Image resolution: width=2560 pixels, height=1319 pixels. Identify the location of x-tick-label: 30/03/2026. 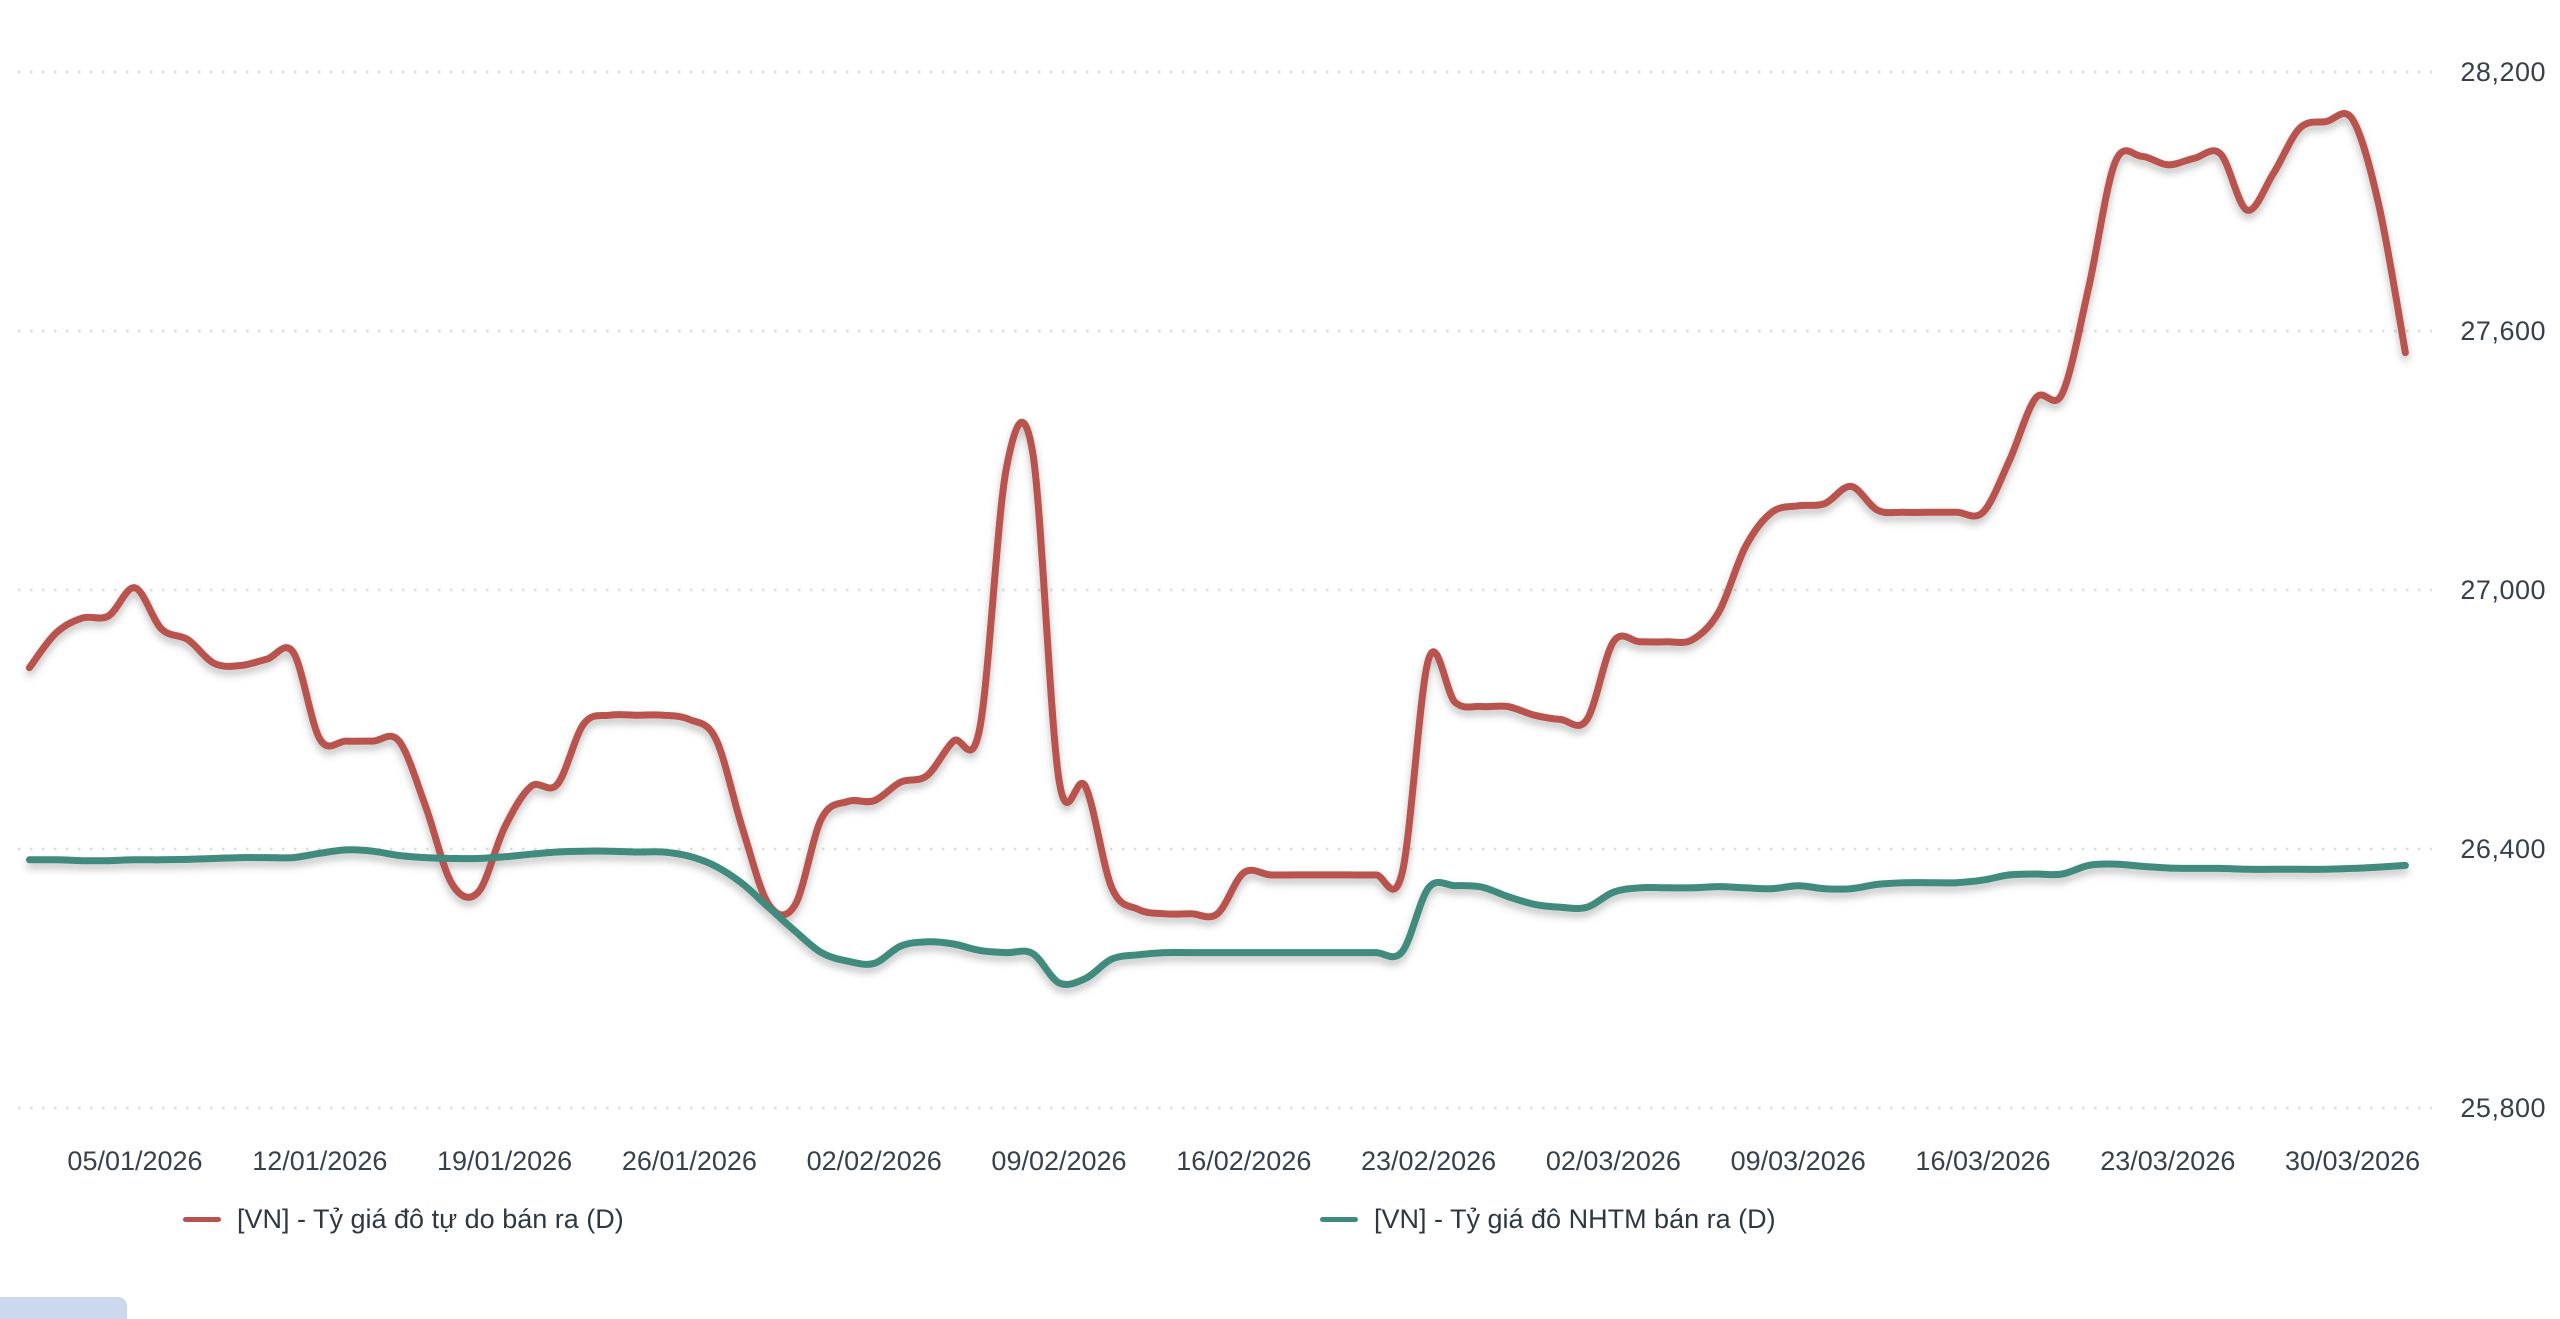
(2353, 1161).